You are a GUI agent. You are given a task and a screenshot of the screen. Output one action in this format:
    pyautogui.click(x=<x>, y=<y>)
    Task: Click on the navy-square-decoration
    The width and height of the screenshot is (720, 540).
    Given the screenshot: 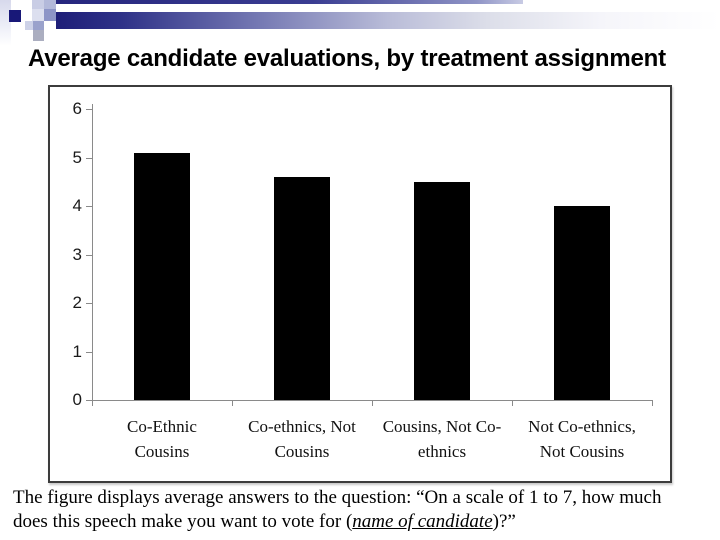 What is the action you would take?
    pyautogui.click(x=15, y=16)
    